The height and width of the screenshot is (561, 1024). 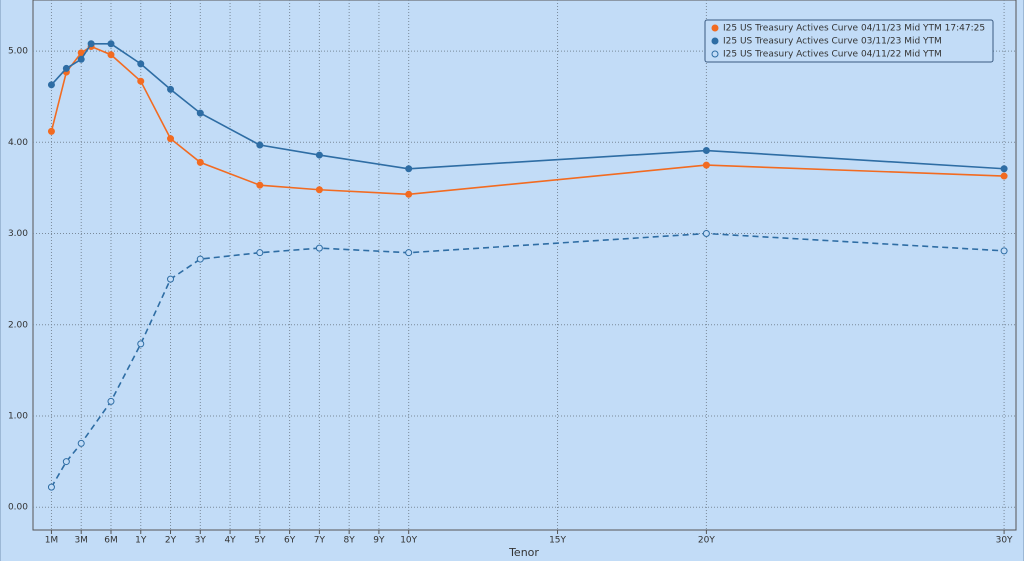 What do you see at coordinates (18, 234) in the screenshot?
I see `y-tick-label: 3.00` at bounding box center [18, 234].